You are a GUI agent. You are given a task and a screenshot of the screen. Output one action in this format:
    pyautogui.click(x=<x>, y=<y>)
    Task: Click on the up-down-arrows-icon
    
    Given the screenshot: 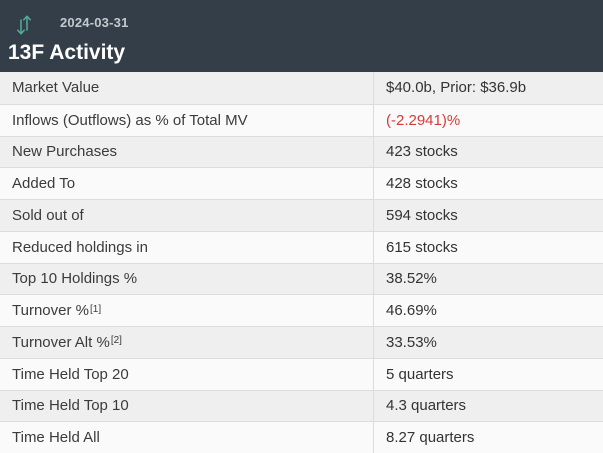 What is the action you would take?
    pyautogui.click(x=24, y=25)
    